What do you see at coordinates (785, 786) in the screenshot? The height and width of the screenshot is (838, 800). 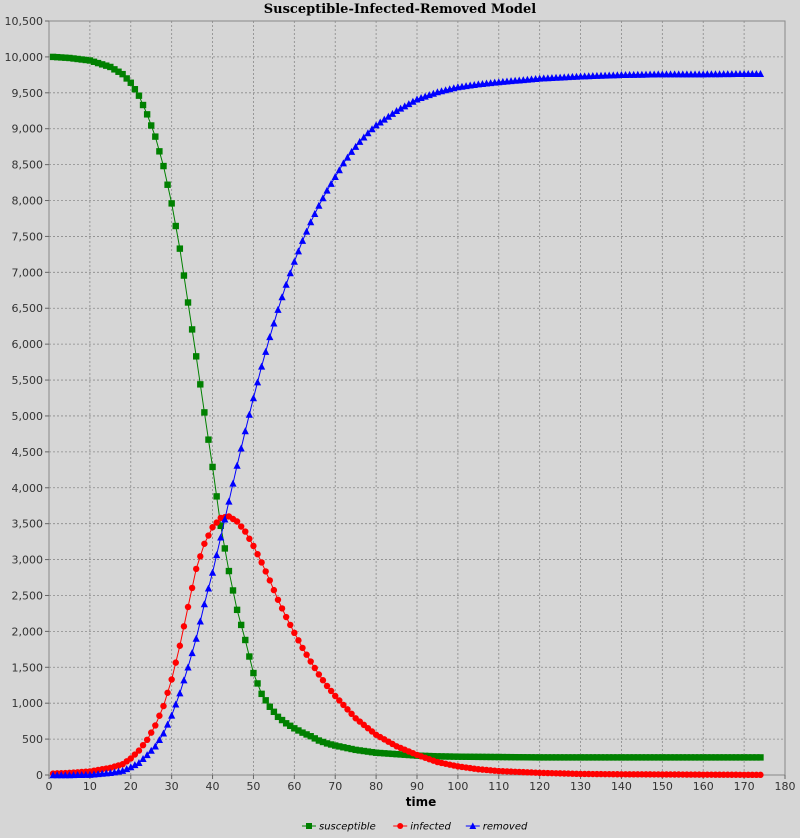 I see `x-tick-label: 180` at bounding box center [785, 786].